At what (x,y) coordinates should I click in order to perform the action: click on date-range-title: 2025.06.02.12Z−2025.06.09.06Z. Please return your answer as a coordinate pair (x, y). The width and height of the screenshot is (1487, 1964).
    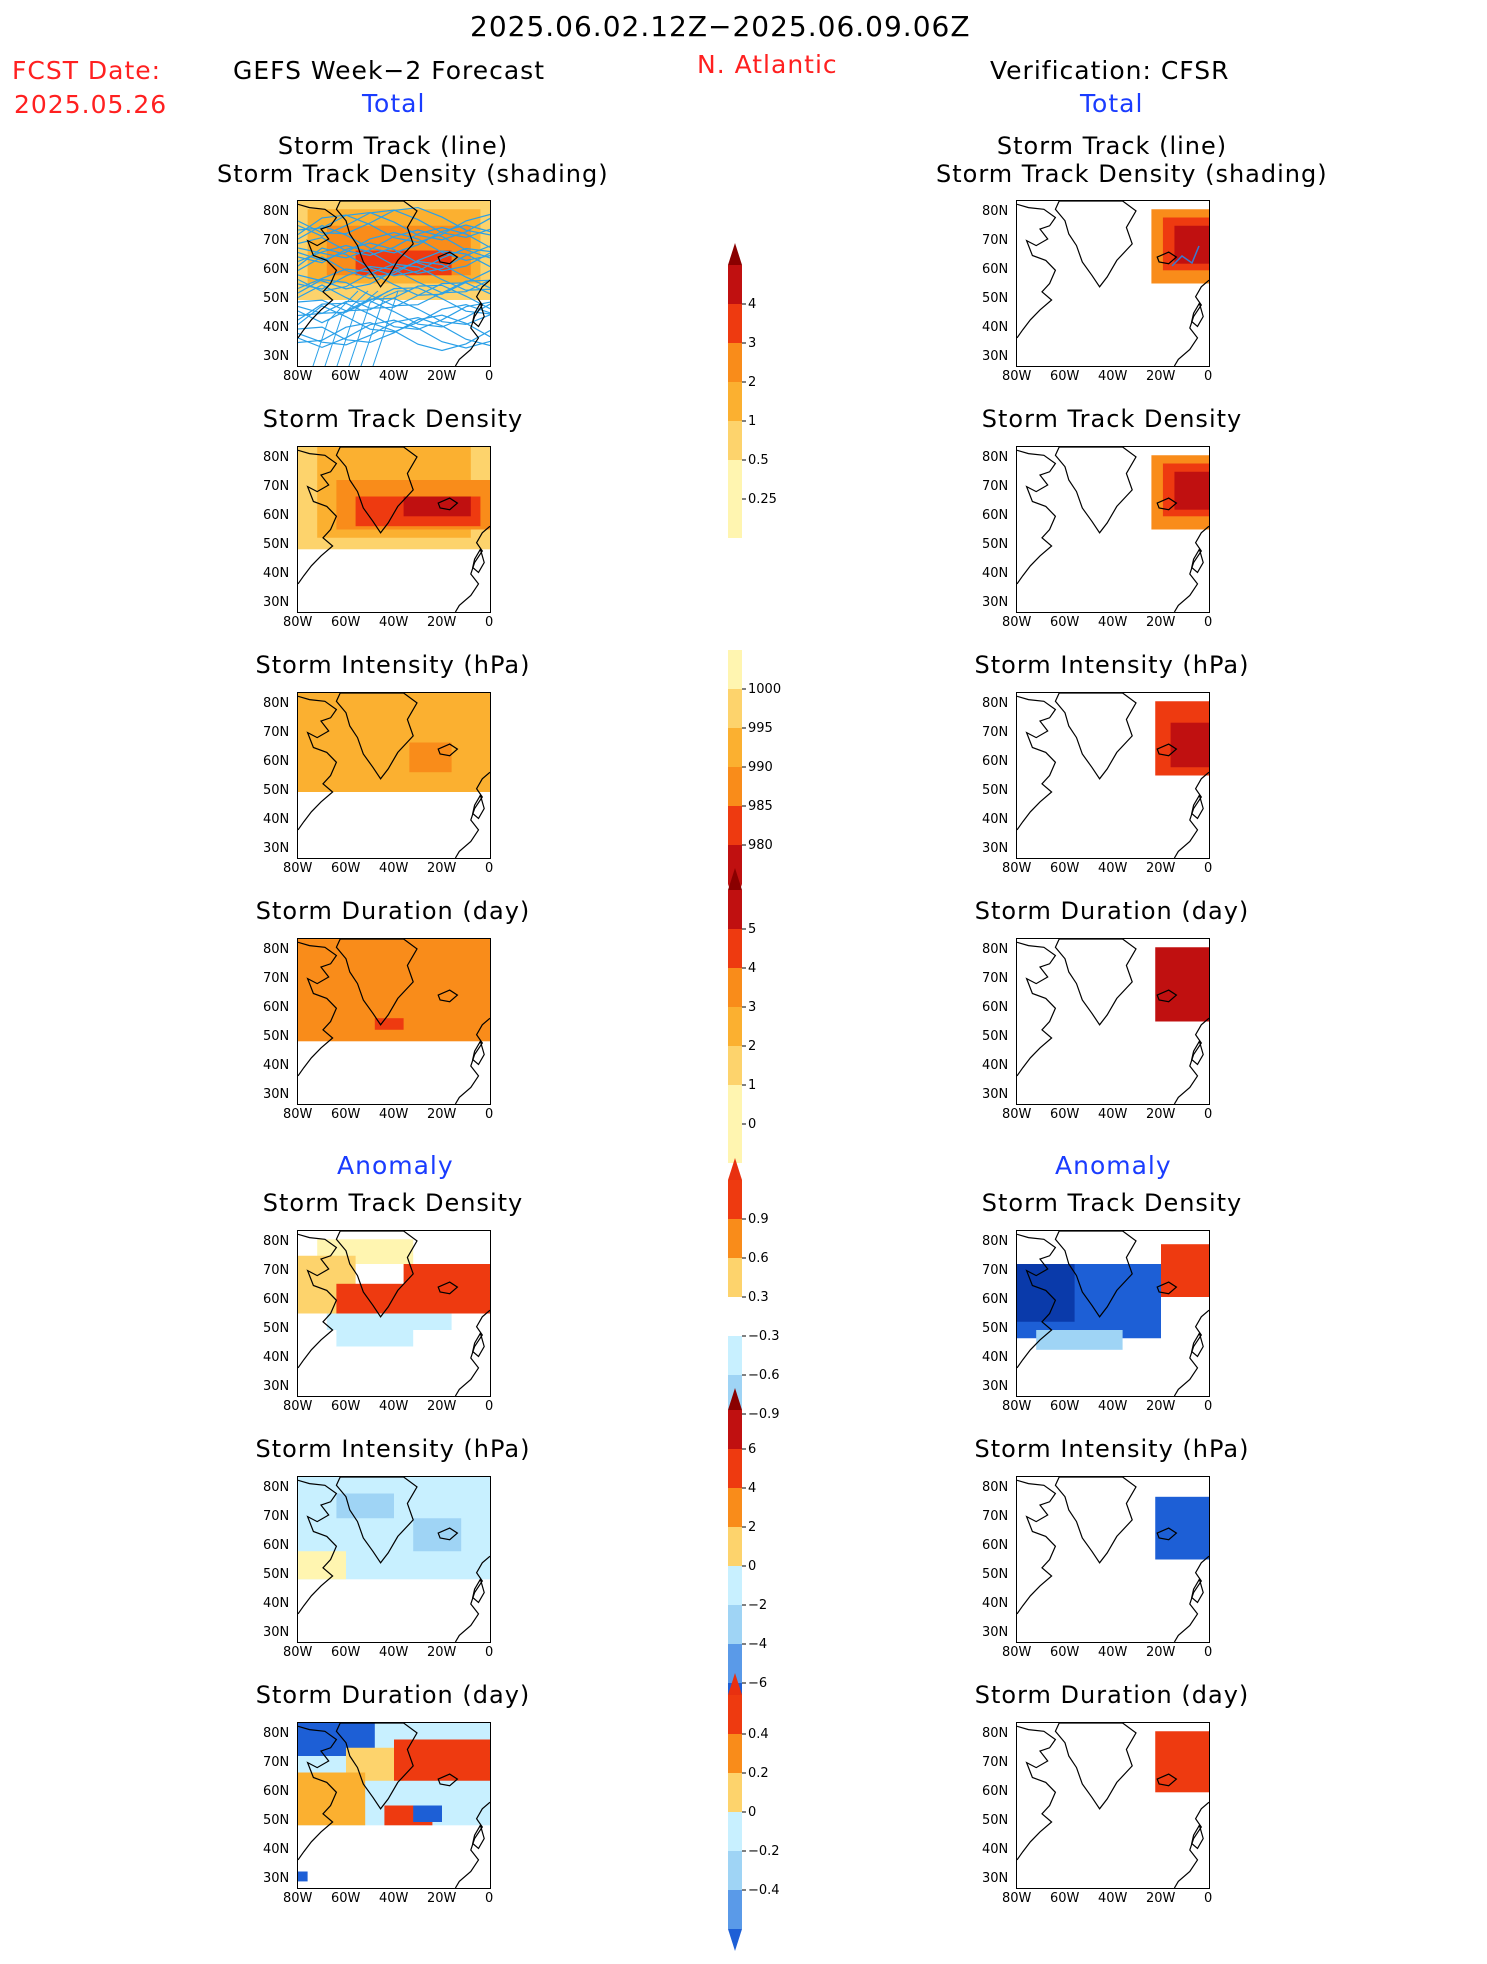
    Looking at the image, I should click on (720, 26).